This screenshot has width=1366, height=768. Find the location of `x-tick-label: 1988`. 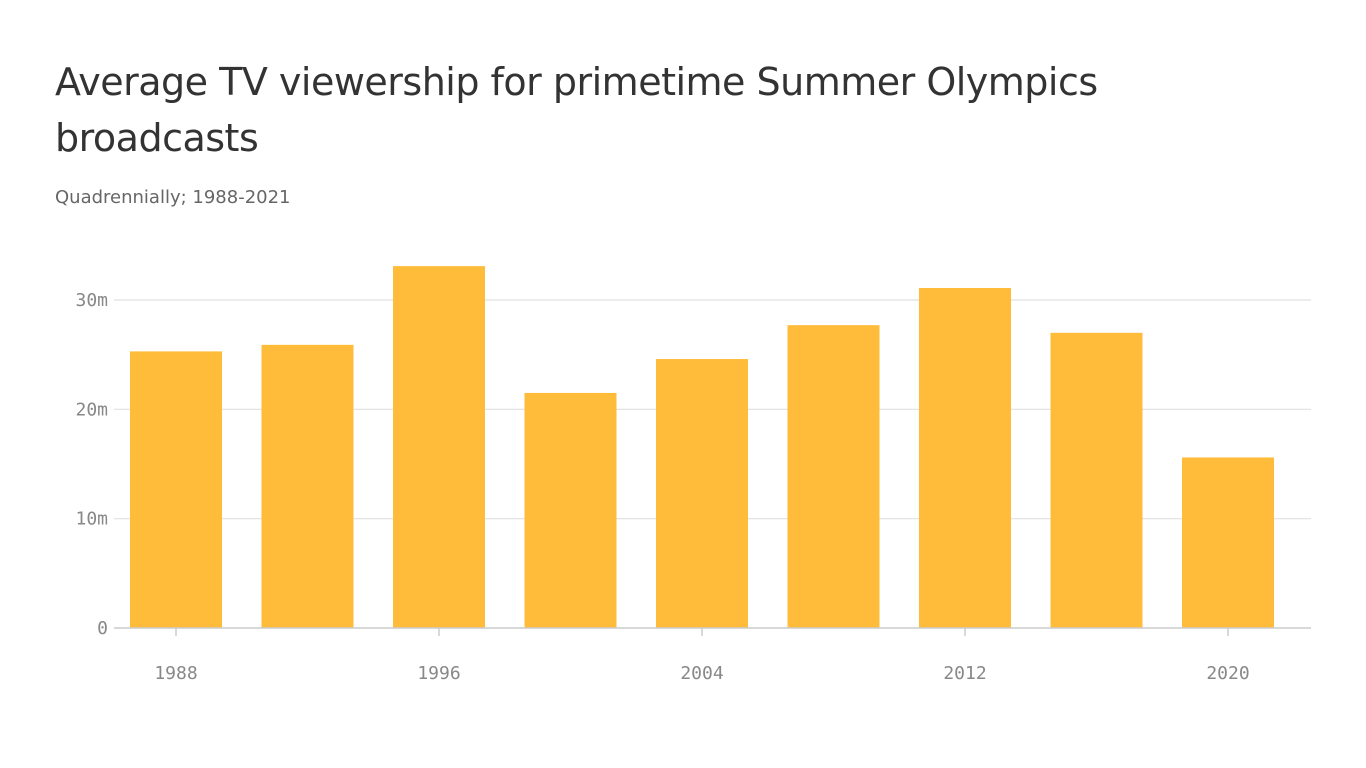

x-tick-label: 1988 is located at coordinates (175, 673).